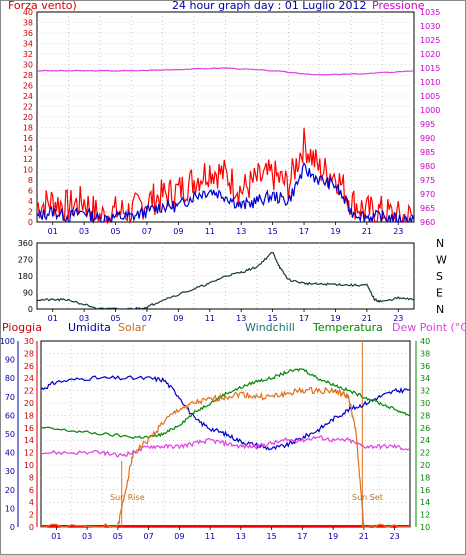 The image size is (466, 555). I want to click on right-tick-label: 1015, so click(430, 68).